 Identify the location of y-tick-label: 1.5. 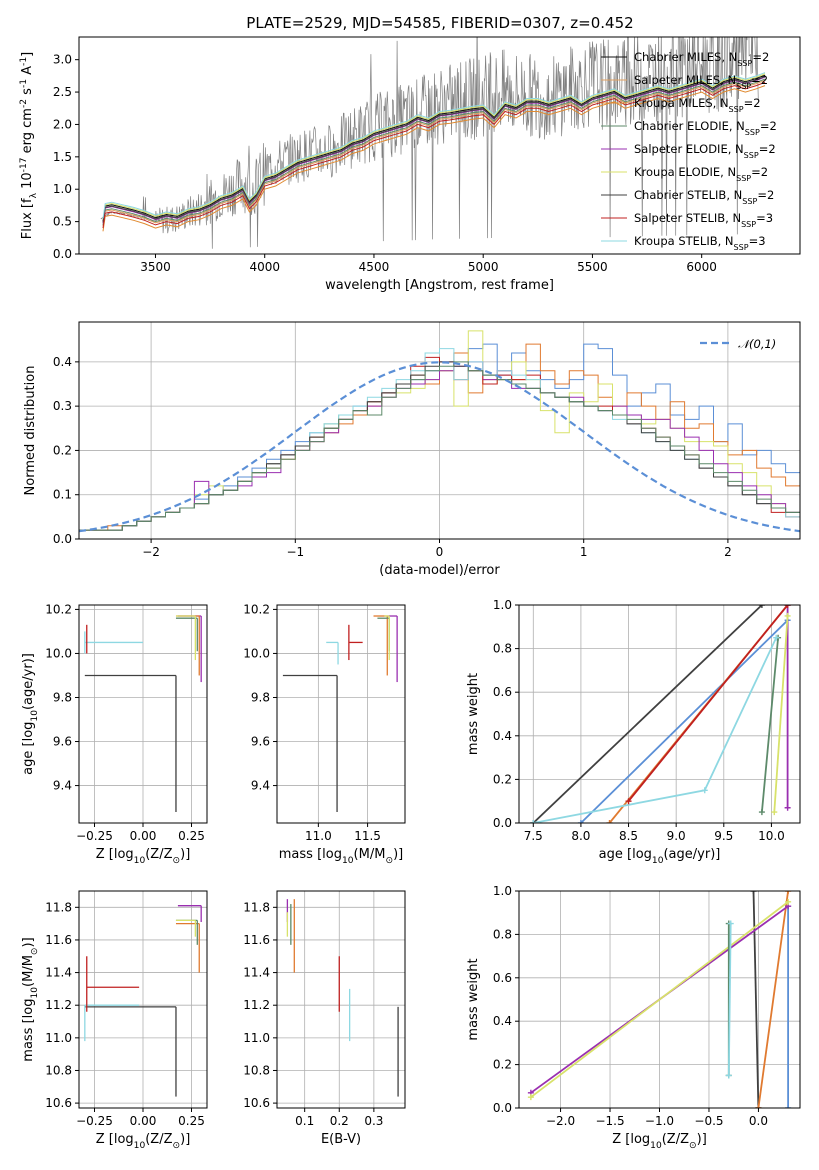
(62, 157).